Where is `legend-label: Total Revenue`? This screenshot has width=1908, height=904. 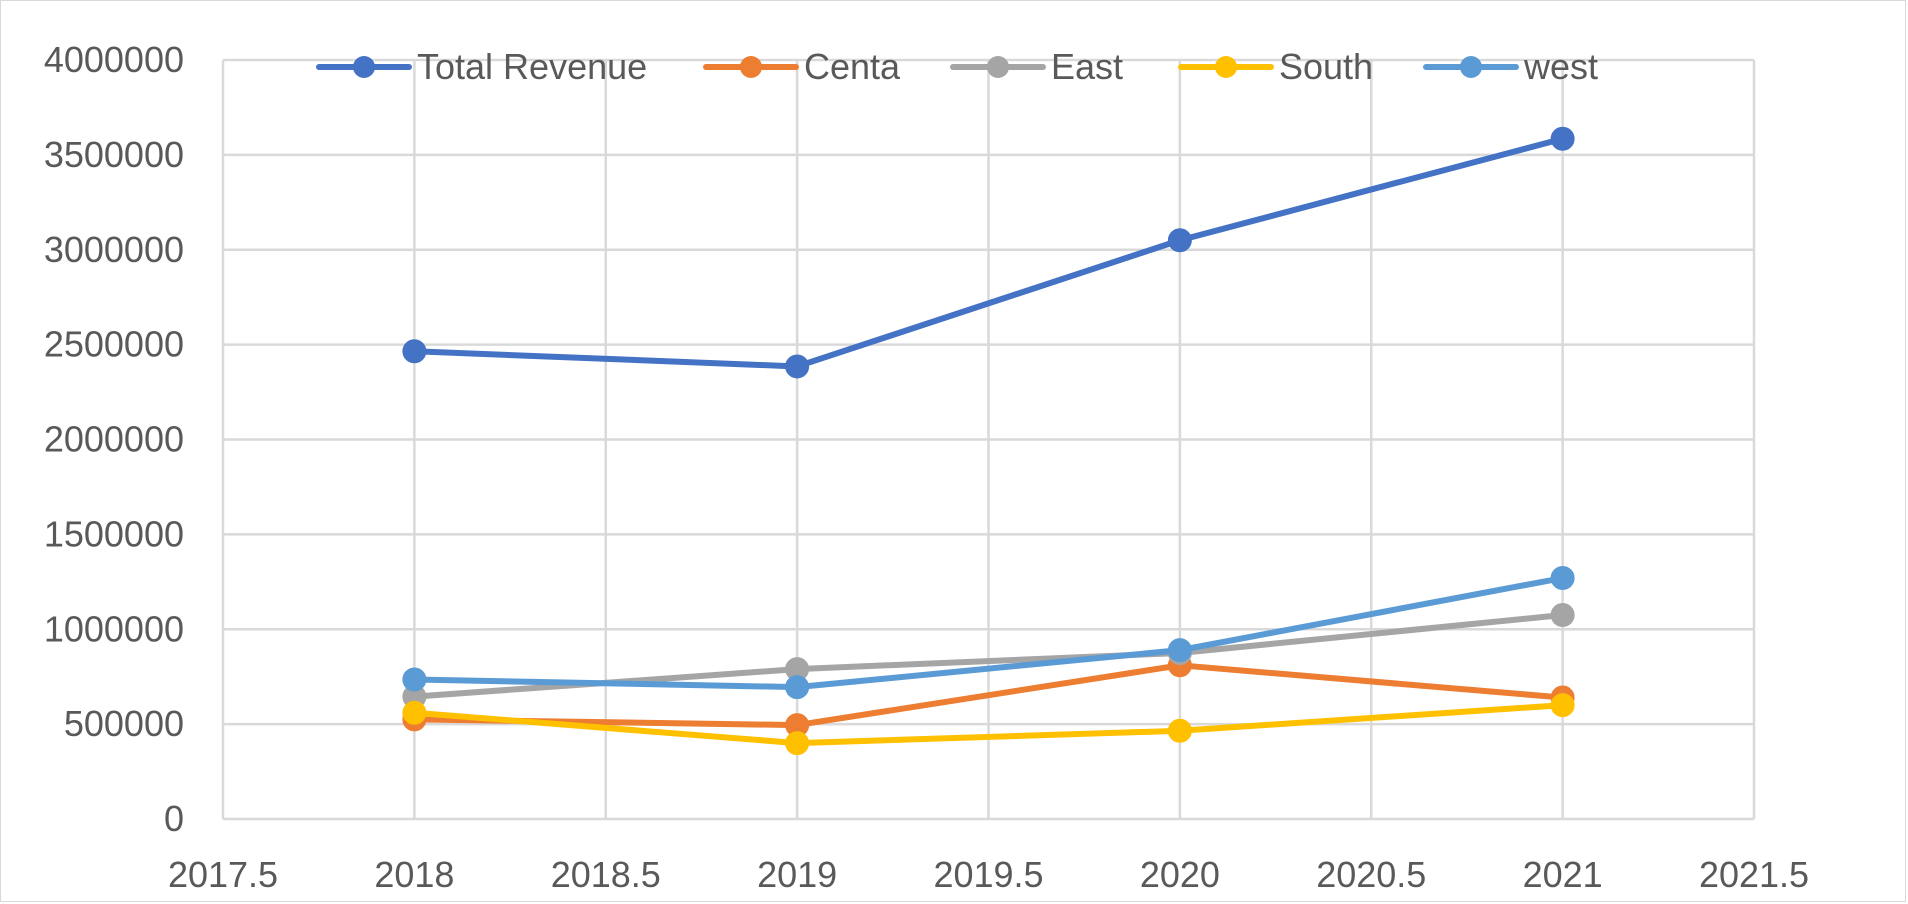 legend-label: Total Revenue is located at coordinates (532, 66).